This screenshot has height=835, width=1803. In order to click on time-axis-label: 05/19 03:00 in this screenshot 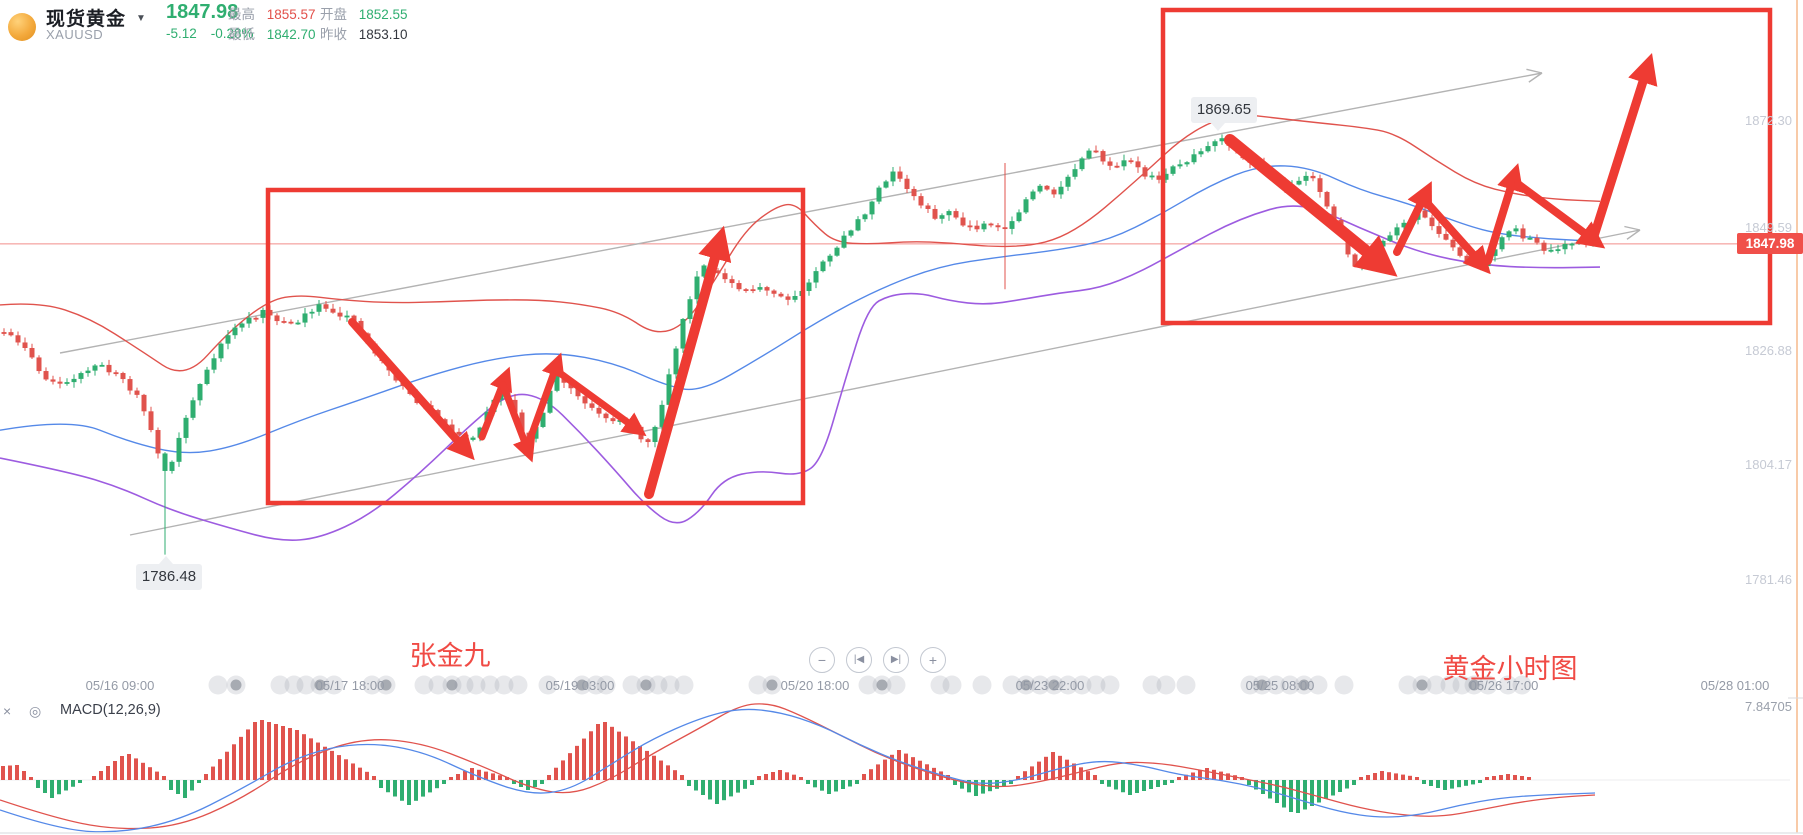, I will do `click(580, 685)`.